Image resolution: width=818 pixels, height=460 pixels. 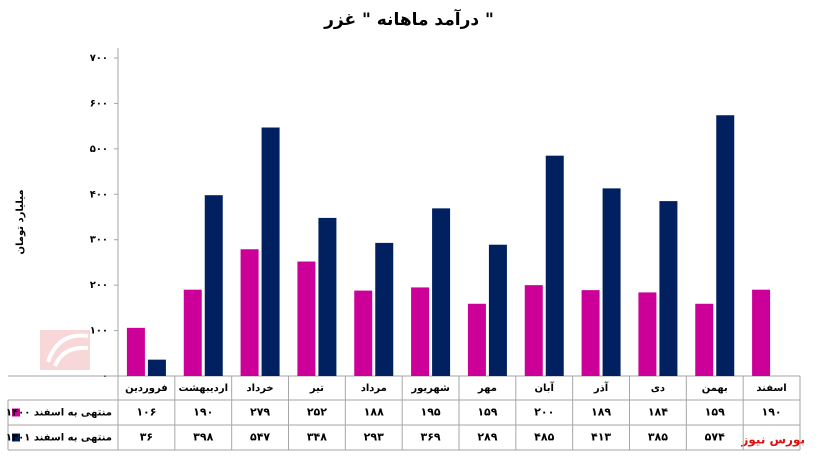 What do you see at coordinates (317, 437) in the screenshot?
I see `value-label: ۳۴۸` at bounding box center [317, 437].